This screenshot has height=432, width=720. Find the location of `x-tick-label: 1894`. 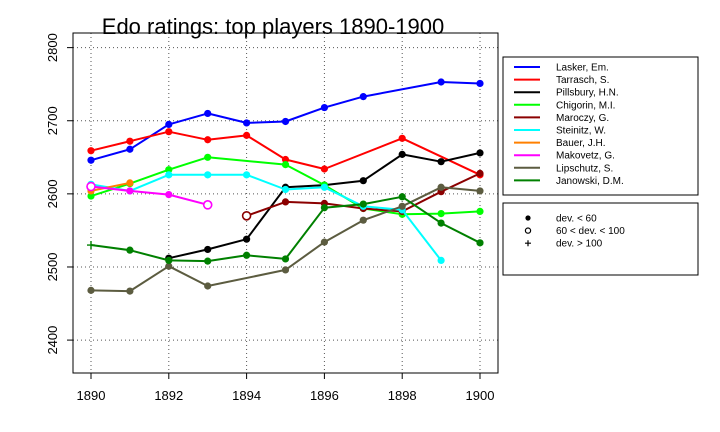

x-tick-label: 1894 is located at coordinates (246, 395).